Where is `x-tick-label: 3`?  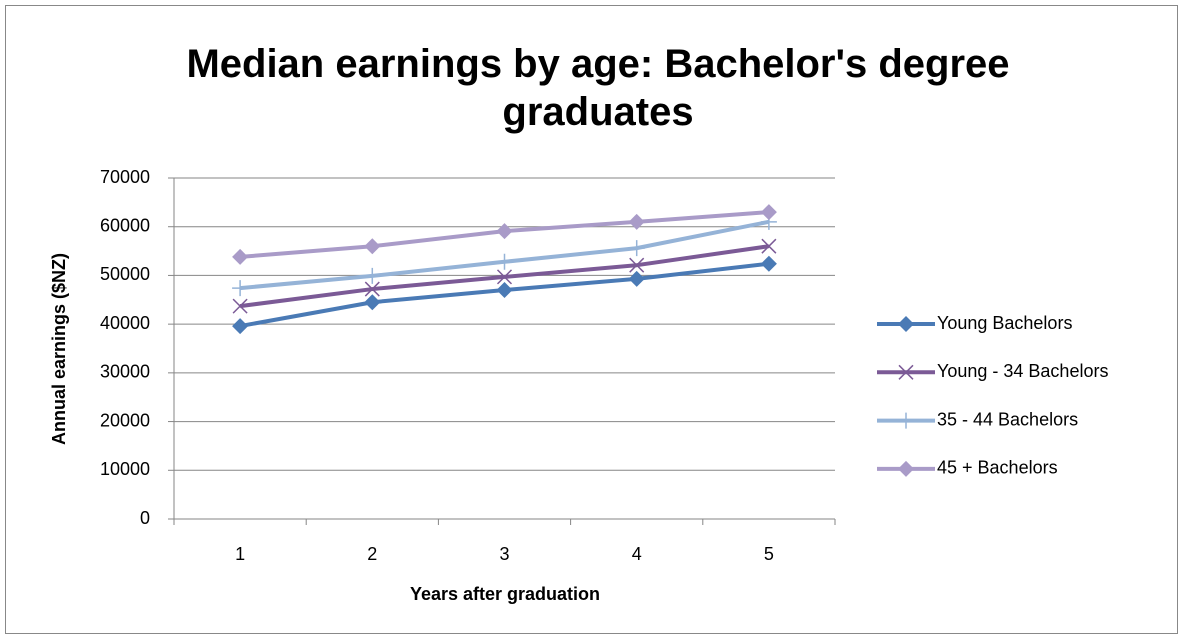
x-tick-label: 3 is located at coordinates (504, 554).